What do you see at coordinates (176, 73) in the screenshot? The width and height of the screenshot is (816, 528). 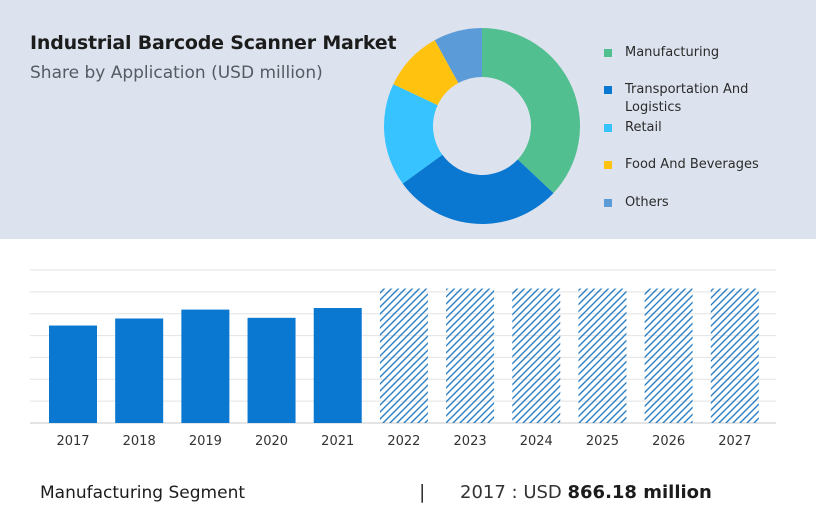 I see `chart-subtitle: Share by Application (USD million)` at bounding box center [176, 73].